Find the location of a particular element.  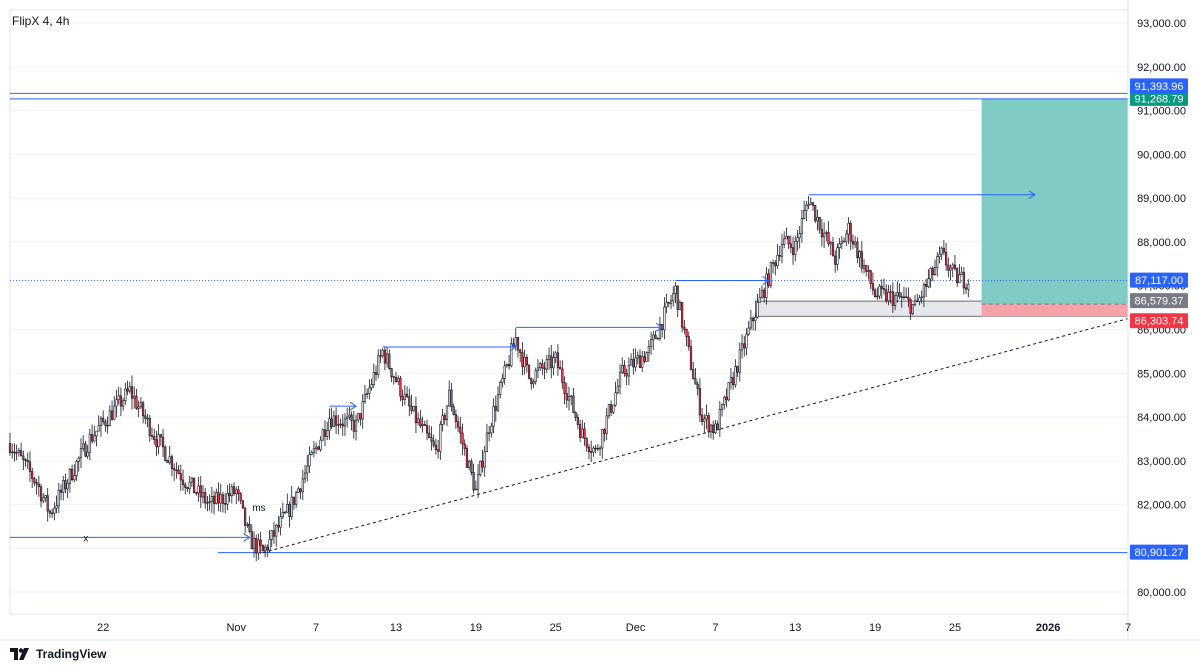

price-label-target: 91,268.79 is located at coordinates (1159, 98).